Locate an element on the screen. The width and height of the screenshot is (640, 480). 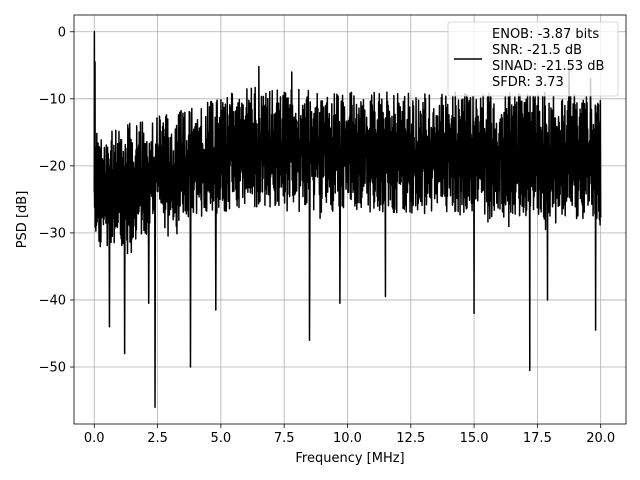
x-tick-label: 0.0 is located at coordinates (94, 438).